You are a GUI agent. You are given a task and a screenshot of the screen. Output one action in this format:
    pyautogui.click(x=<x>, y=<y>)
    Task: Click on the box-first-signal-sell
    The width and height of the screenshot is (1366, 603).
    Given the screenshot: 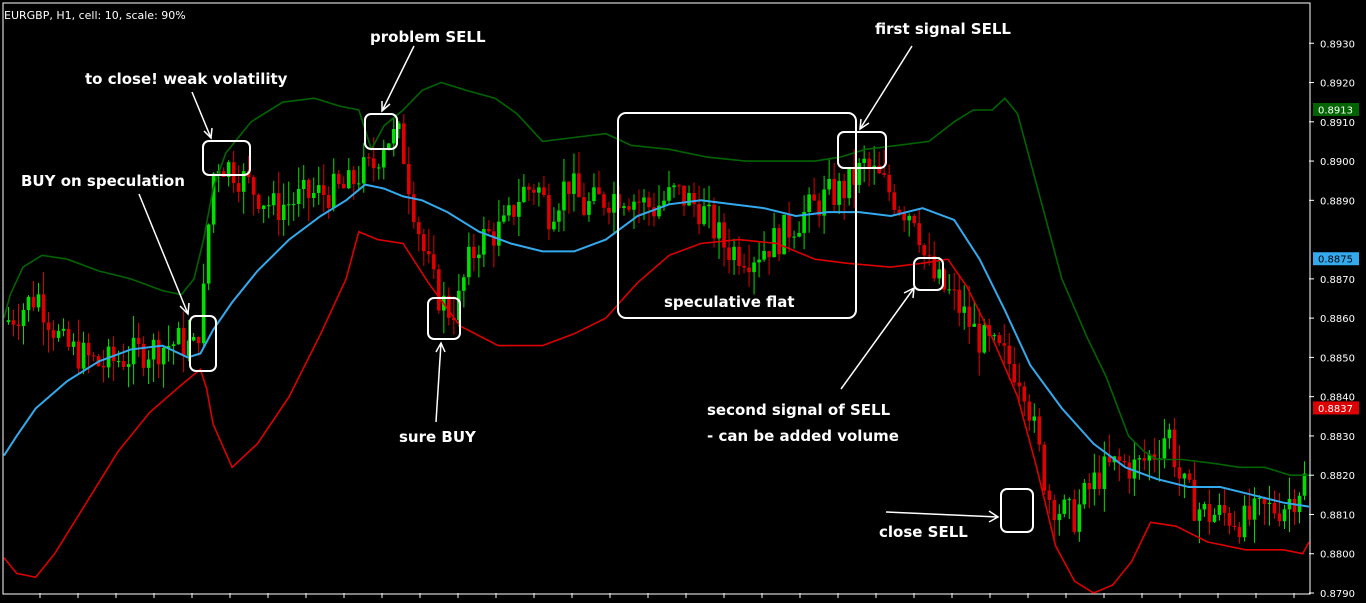 What is the action you would take?
    pyautogui.click(x=862, y=150)
    